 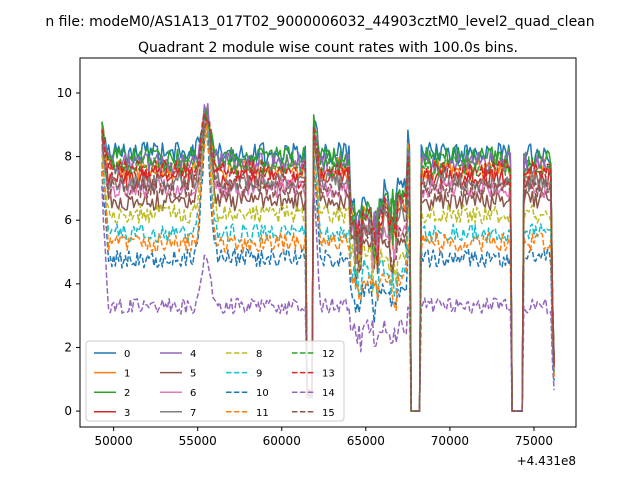 I want to click on x-tick-label: 60000, so click(x=282, y=441).